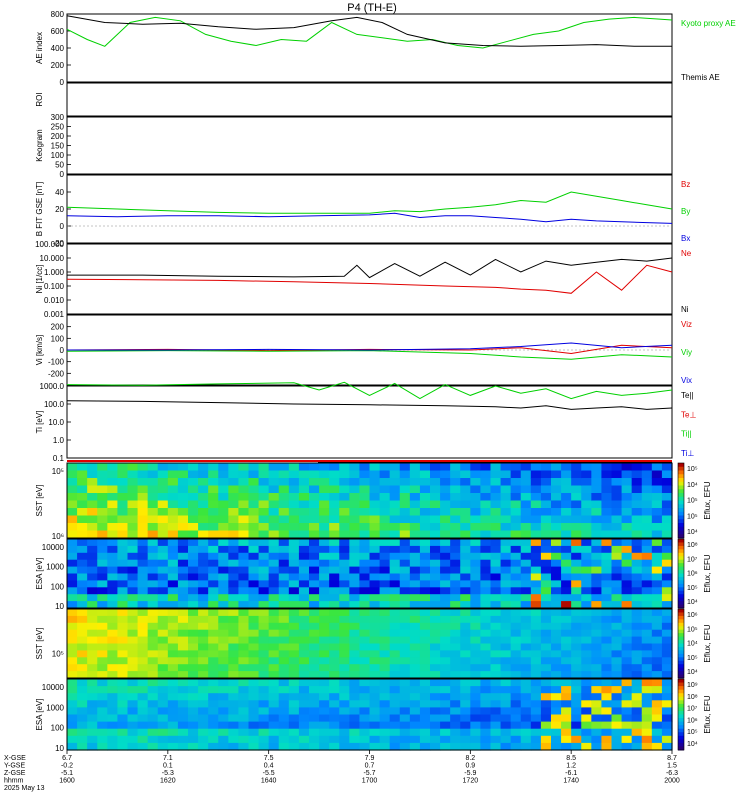 The image size is (750, 800). Describe the element at coordinates (681, 652) in the screenshot. I see `colorbar-swatch` at that location.